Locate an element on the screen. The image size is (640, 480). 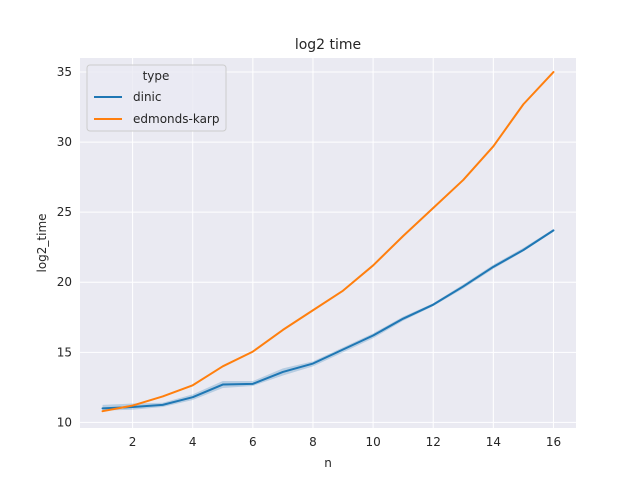
x-tick-label: 6 is located at coordinates (253, 442).